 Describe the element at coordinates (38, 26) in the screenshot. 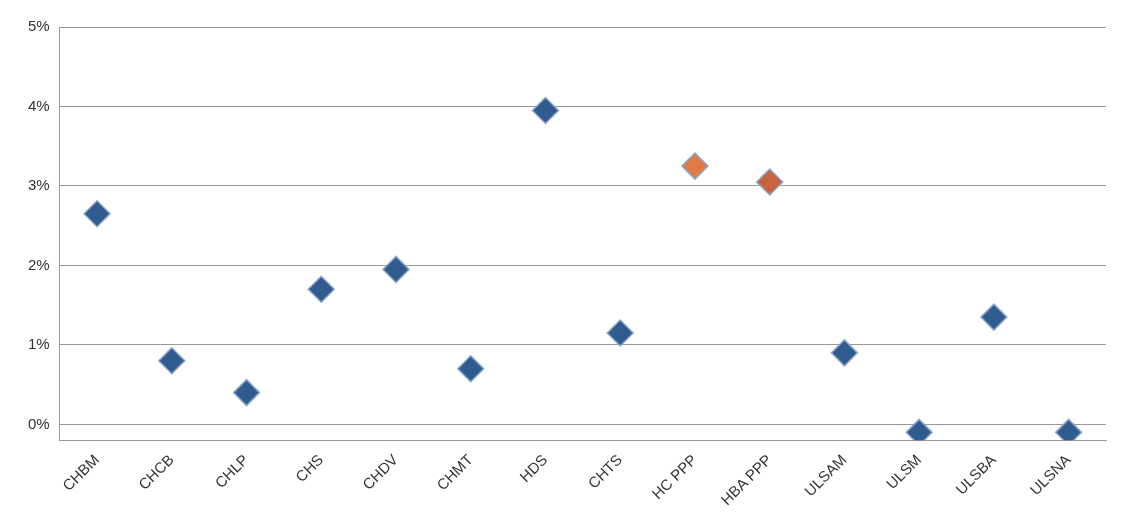

I see `y-tick-label: 5%` at that location.